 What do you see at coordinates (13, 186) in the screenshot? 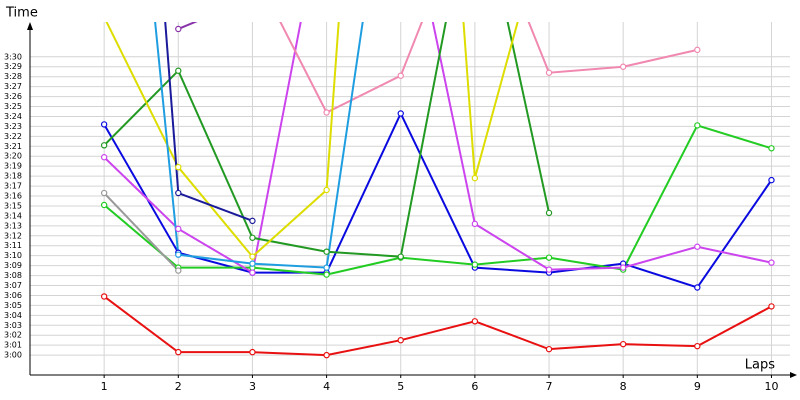
I see `y-tick-label: 3:17` at bounding box center [13, 186].